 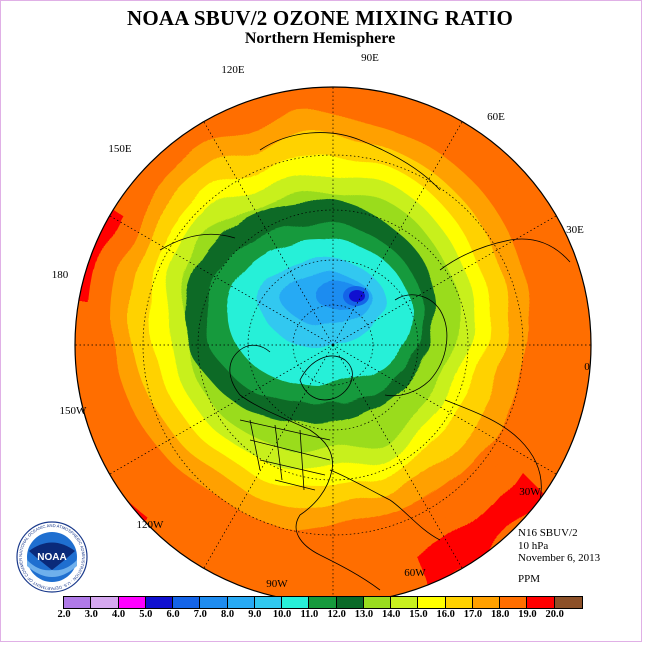 I want to click on lon-label-60e: 60E, so click(x=496, y=117).